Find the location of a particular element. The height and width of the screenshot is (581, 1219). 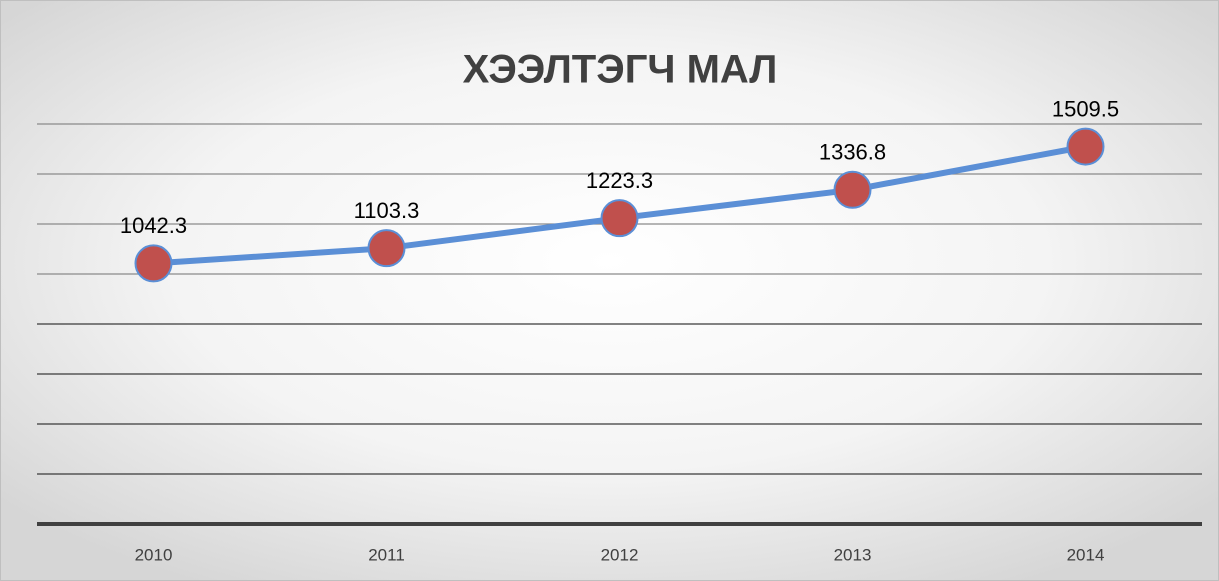

data-label: 1223.3 is located at coordinates (619, 180).